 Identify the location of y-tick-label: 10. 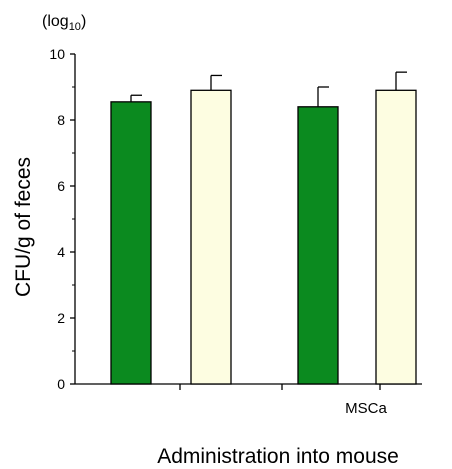
(57, 54).